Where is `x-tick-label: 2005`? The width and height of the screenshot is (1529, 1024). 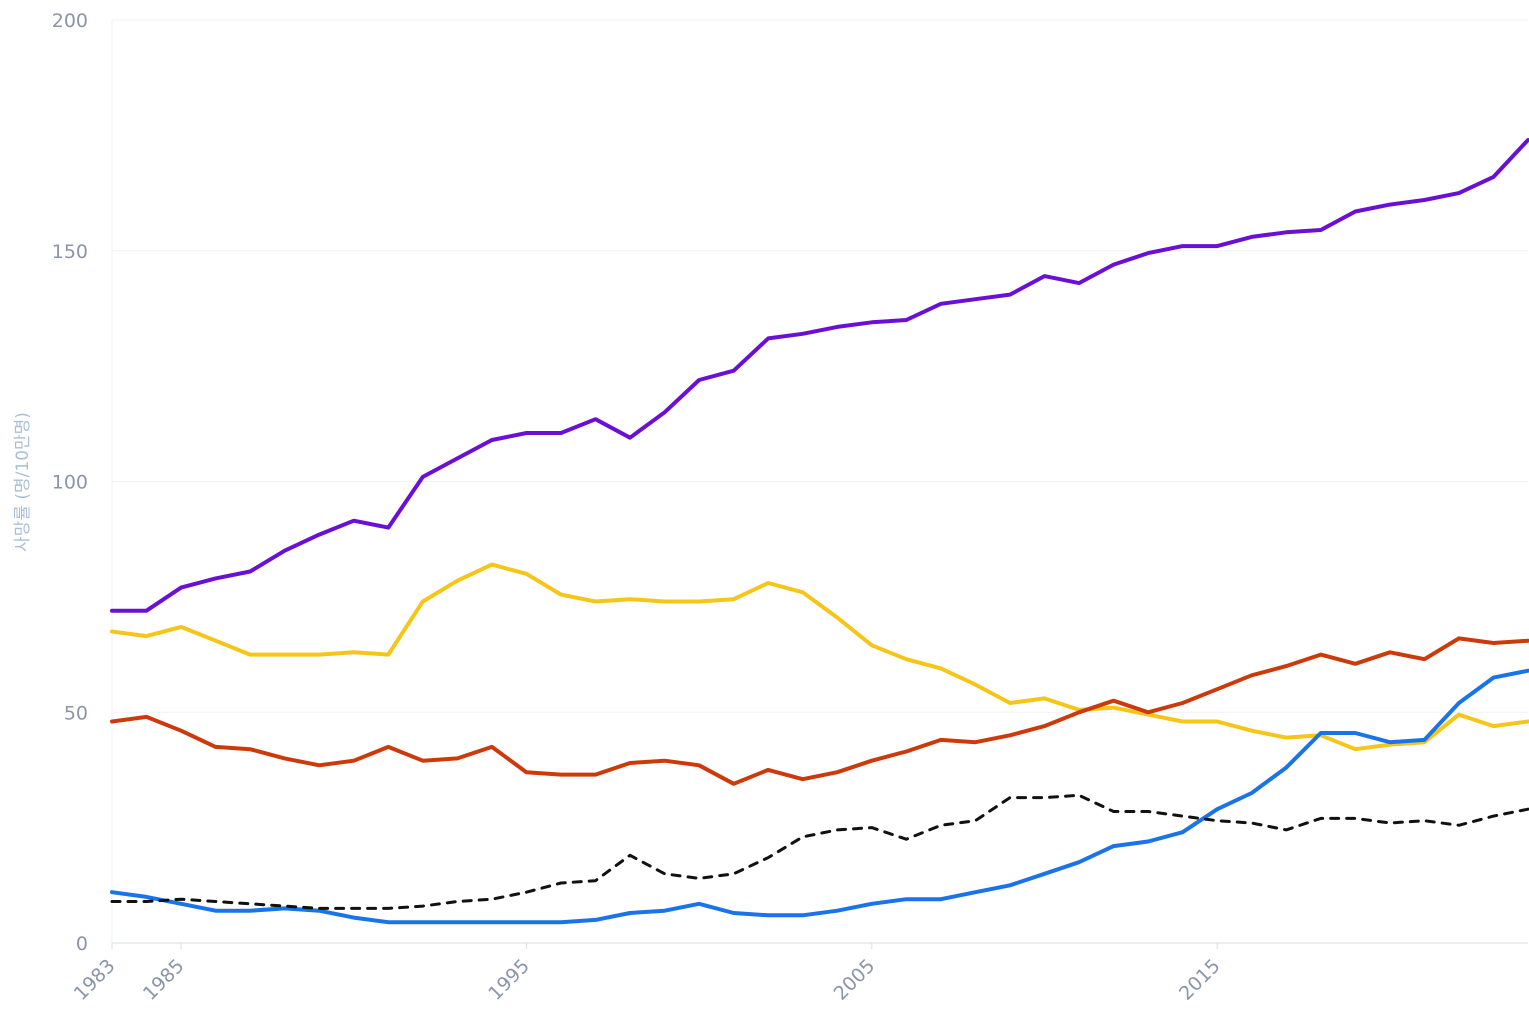
x-tick-label: 2005 is located at coordinates (855, 980).